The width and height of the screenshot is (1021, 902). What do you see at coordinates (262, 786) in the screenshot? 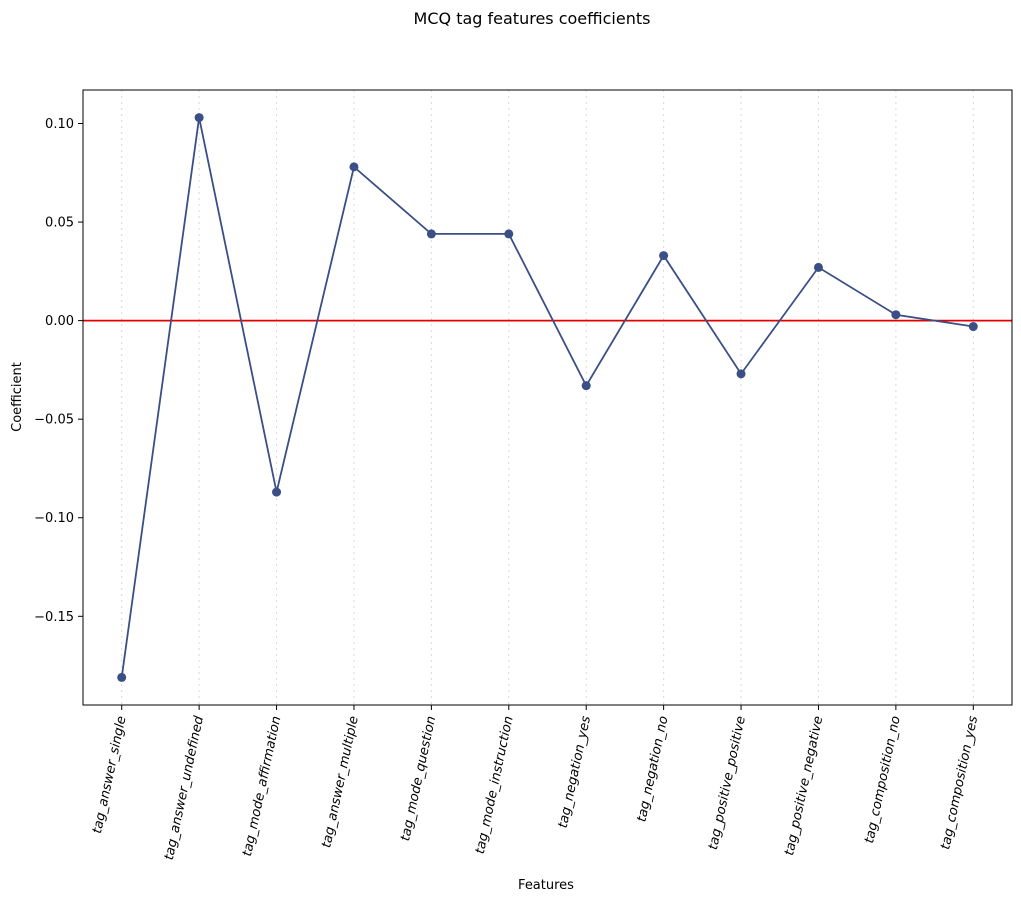
I see `x-tick-label: tag_mode_affirmation` at bounding box center [262, 786].